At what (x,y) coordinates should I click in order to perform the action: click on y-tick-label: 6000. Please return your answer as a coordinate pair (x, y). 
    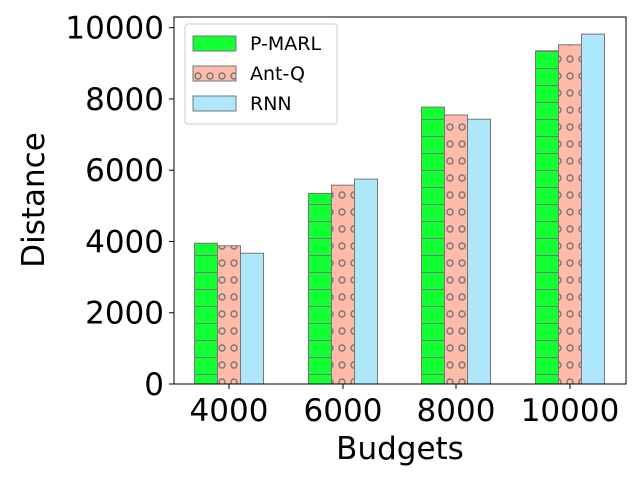
    Looking at the image, I should click on (124, 171).